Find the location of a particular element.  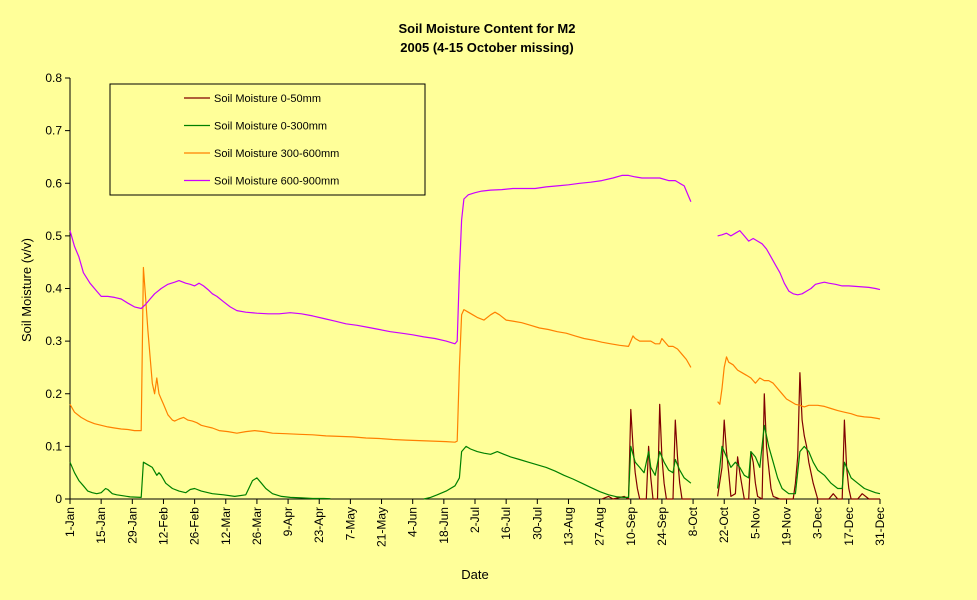

x-tick-label: 8-Oct is located at coordinates (693, 521).